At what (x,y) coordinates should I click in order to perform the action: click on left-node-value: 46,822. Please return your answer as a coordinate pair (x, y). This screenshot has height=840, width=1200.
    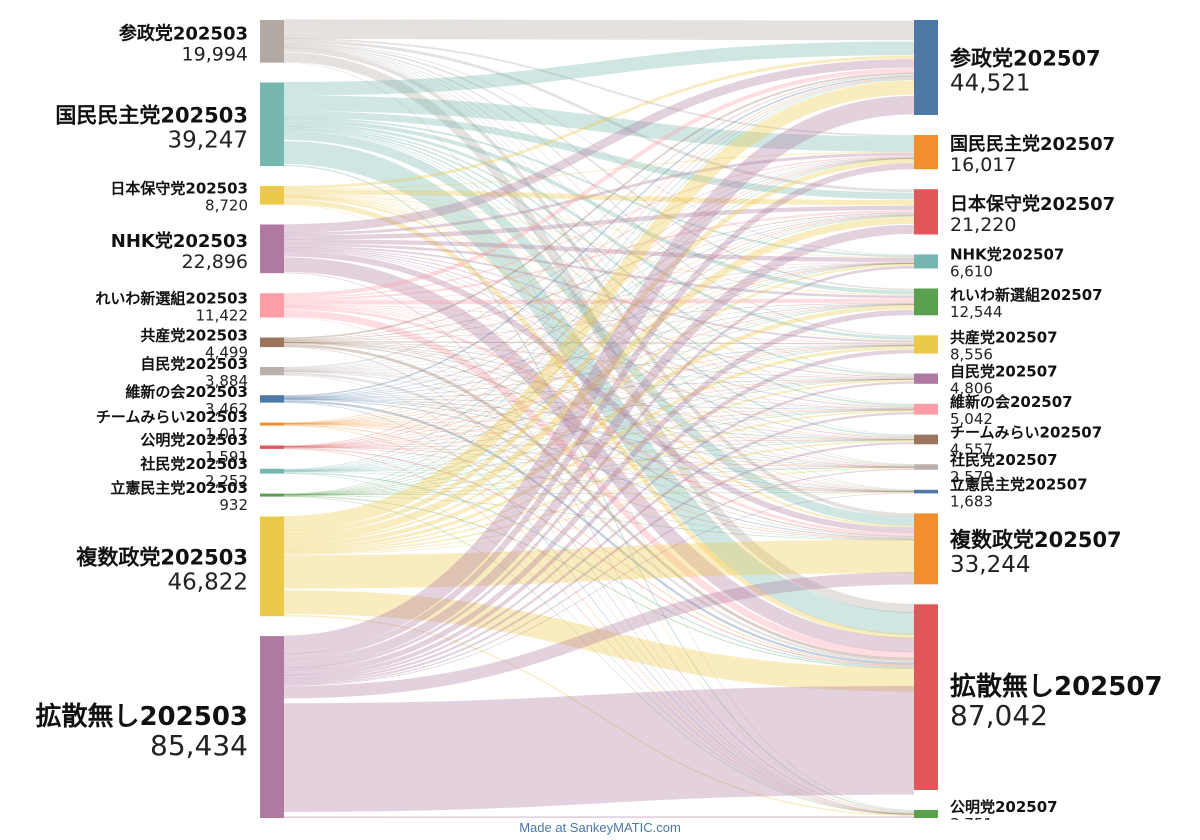
    Looking at the image, I should click on (208, 582).